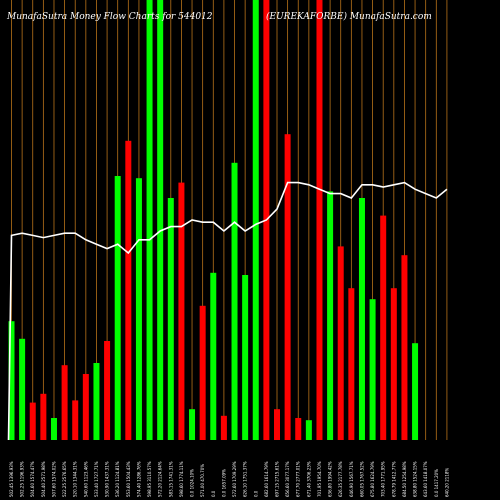 The image size is (500, 500). Describe the element at coordinates (202, 480) in the screenshot. I see `x-tick-label: 571.00 470.70%` at that location.